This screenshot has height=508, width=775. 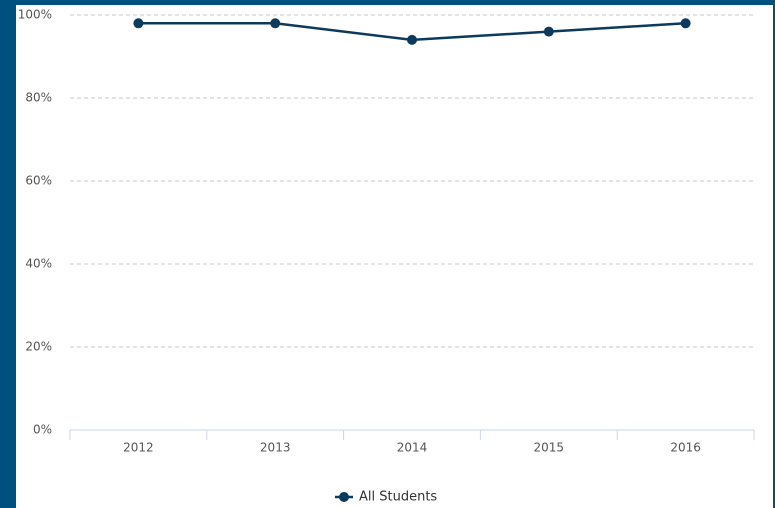 I want to click on x-tick-label: 2014, so click(x=412, y=448).